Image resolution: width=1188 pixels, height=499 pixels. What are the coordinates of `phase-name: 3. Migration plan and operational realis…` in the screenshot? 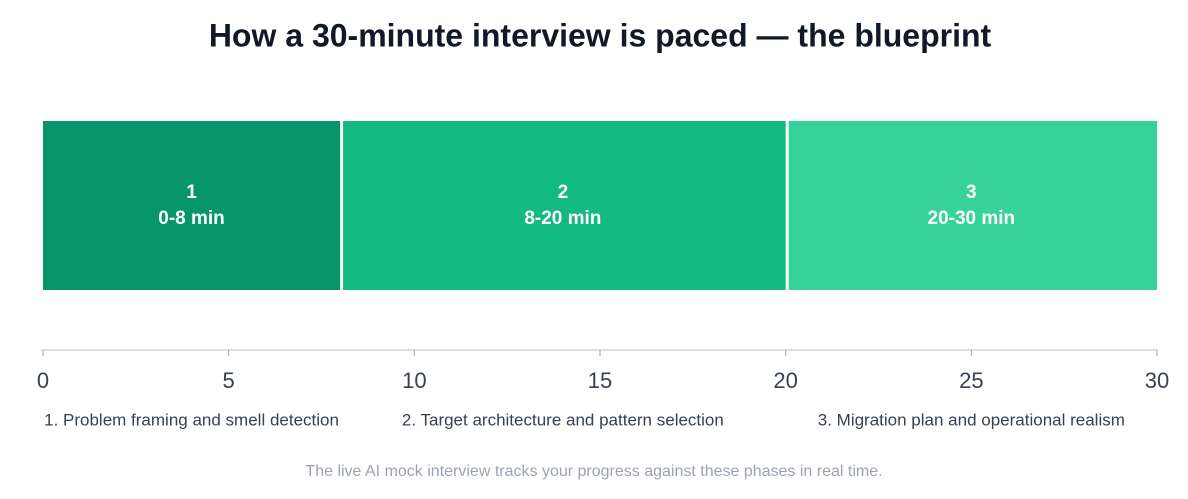 It's located at (971, 419).